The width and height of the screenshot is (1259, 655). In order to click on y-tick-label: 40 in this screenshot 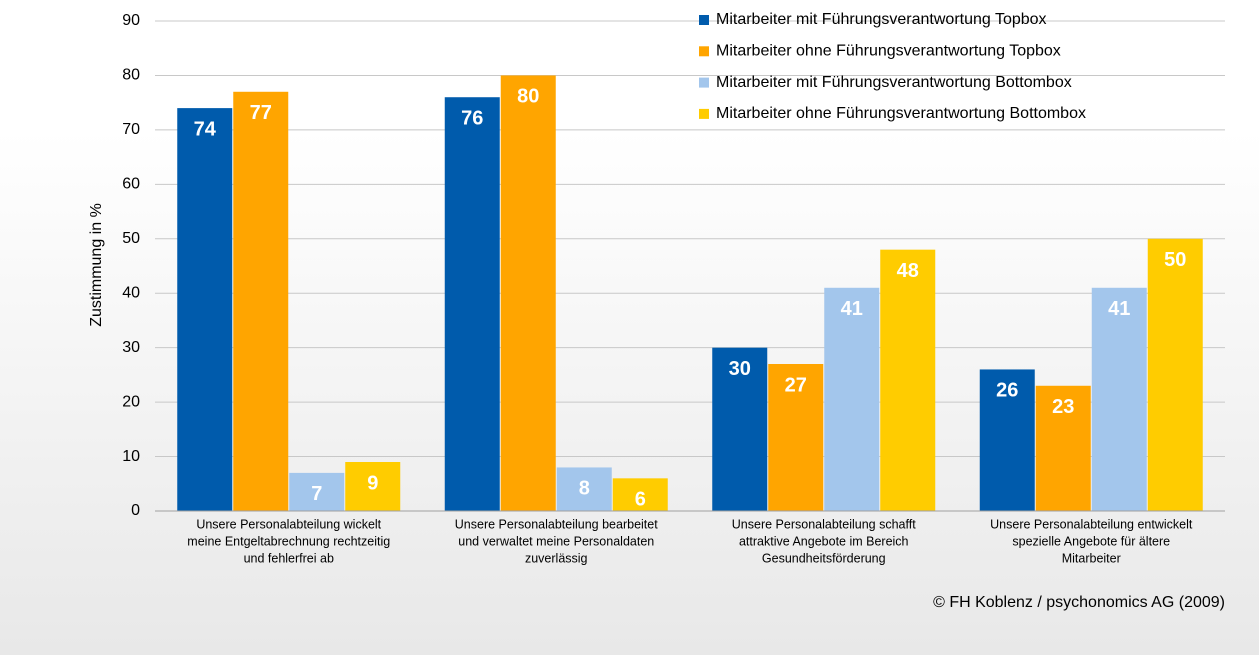, I will do `click(131, 292)`.